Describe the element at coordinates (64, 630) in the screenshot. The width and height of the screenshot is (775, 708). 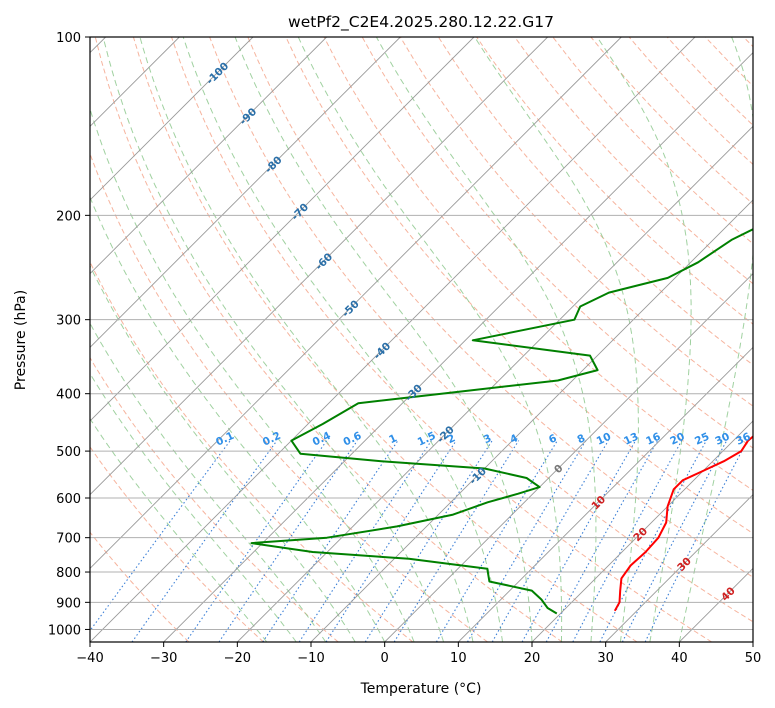
I see `y-tick-label: 1000` at that location.